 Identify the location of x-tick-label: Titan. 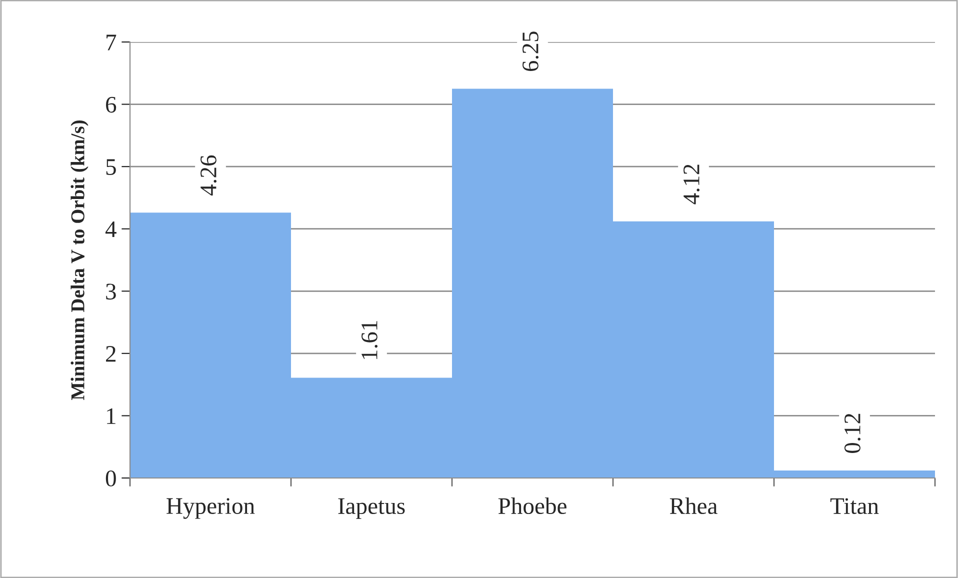
(854, 506).